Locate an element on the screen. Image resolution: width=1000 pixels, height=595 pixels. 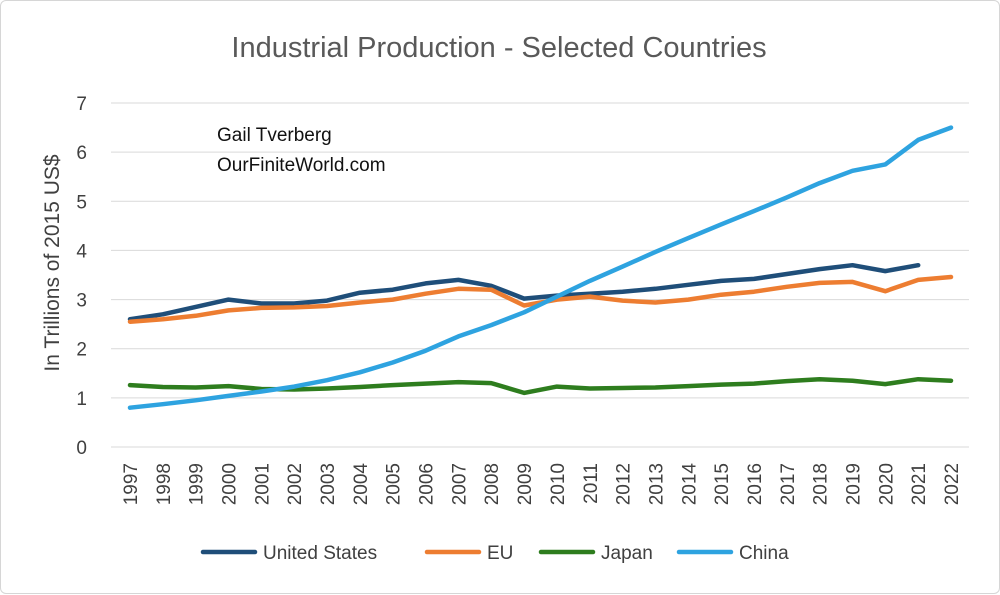
x-tick-label: 2007 is located at coordinates (459, 484).